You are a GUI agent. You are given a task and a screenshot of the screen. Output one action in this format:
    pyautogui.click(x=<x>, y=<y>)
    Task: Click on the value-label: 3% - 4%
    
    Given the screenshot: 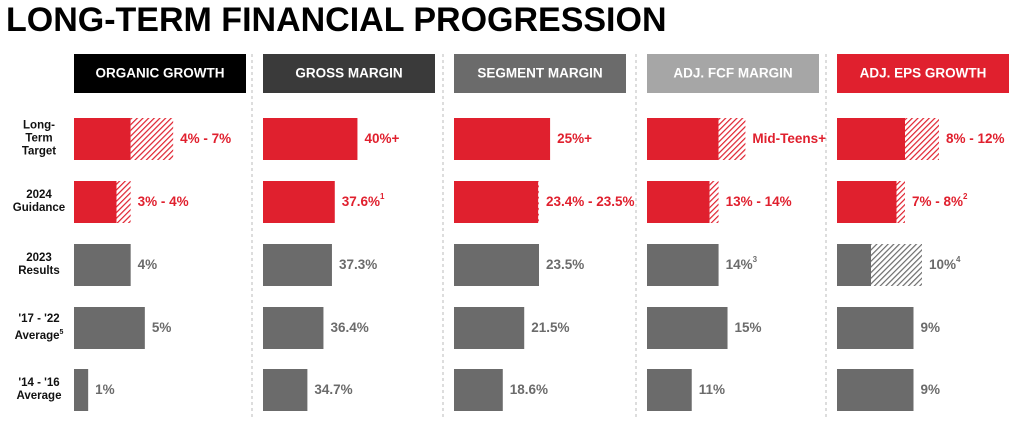 What is the action you would take?
    pyautogui.click(x=163, y=201)
    